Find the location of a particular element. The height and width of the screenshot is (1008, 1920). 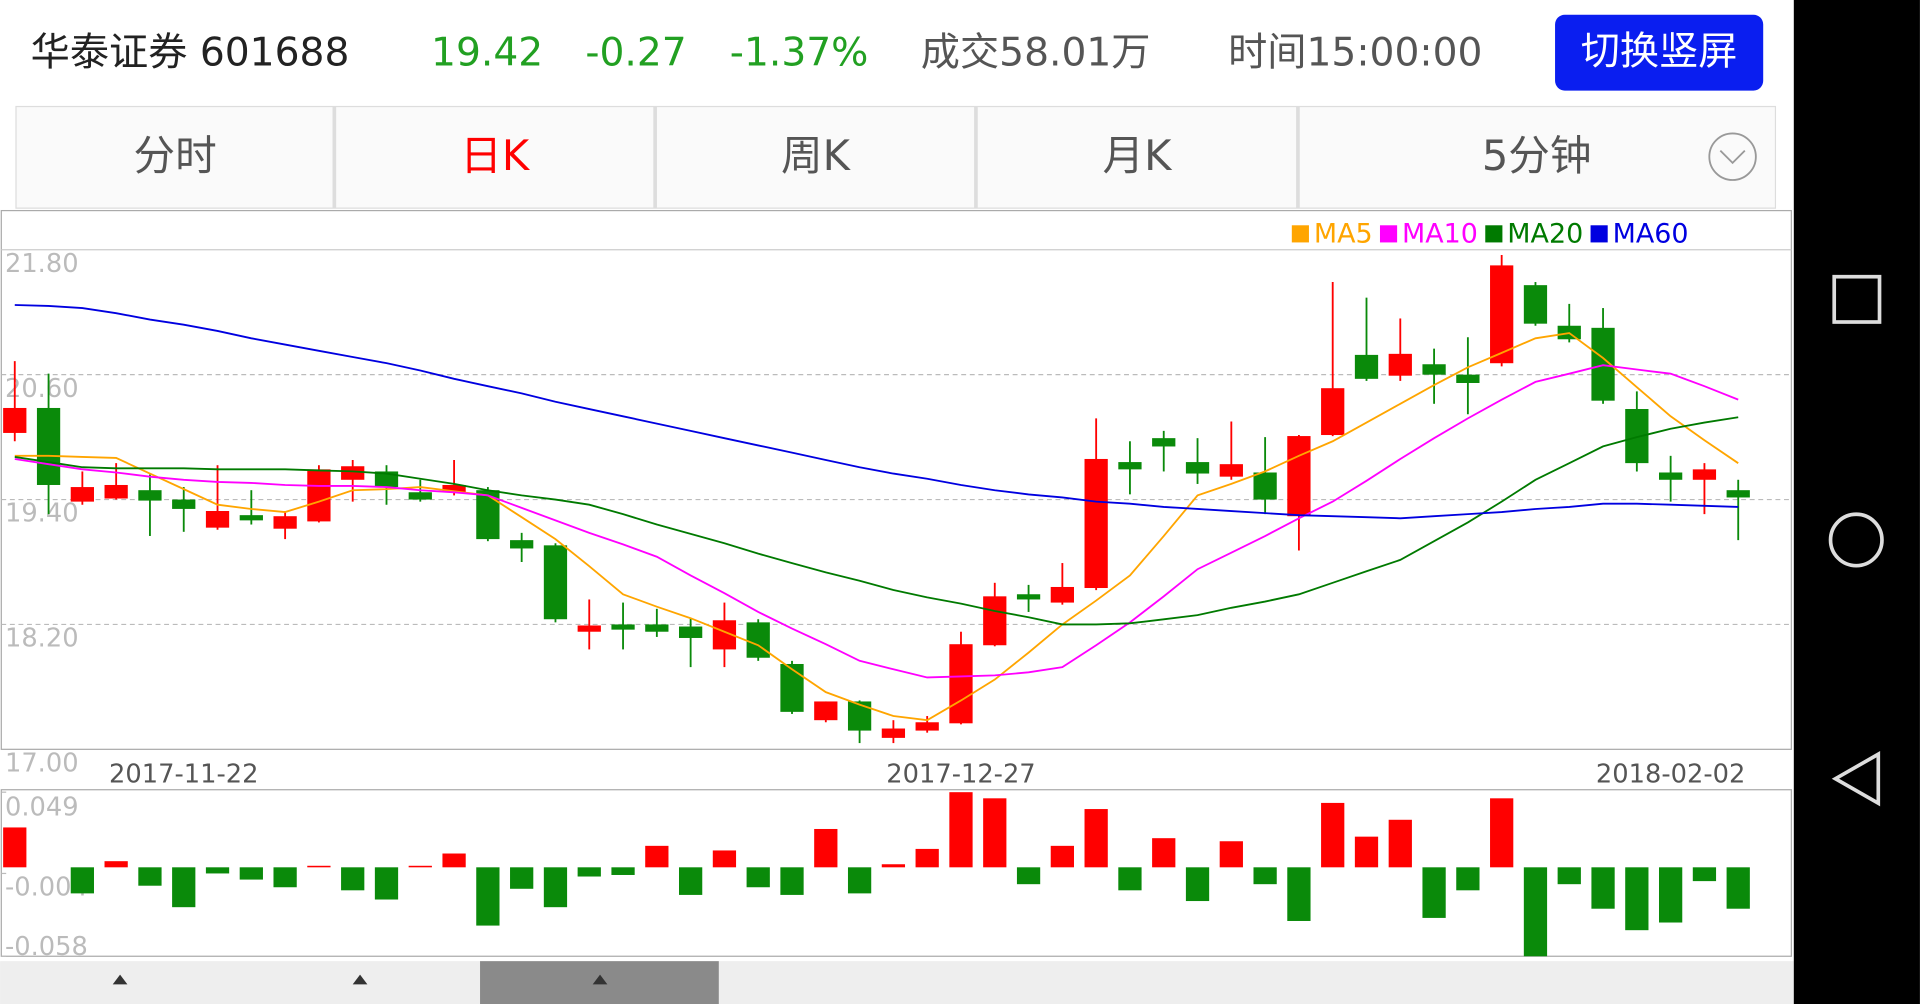

tab: 周K is located at coordinates (816, 155).